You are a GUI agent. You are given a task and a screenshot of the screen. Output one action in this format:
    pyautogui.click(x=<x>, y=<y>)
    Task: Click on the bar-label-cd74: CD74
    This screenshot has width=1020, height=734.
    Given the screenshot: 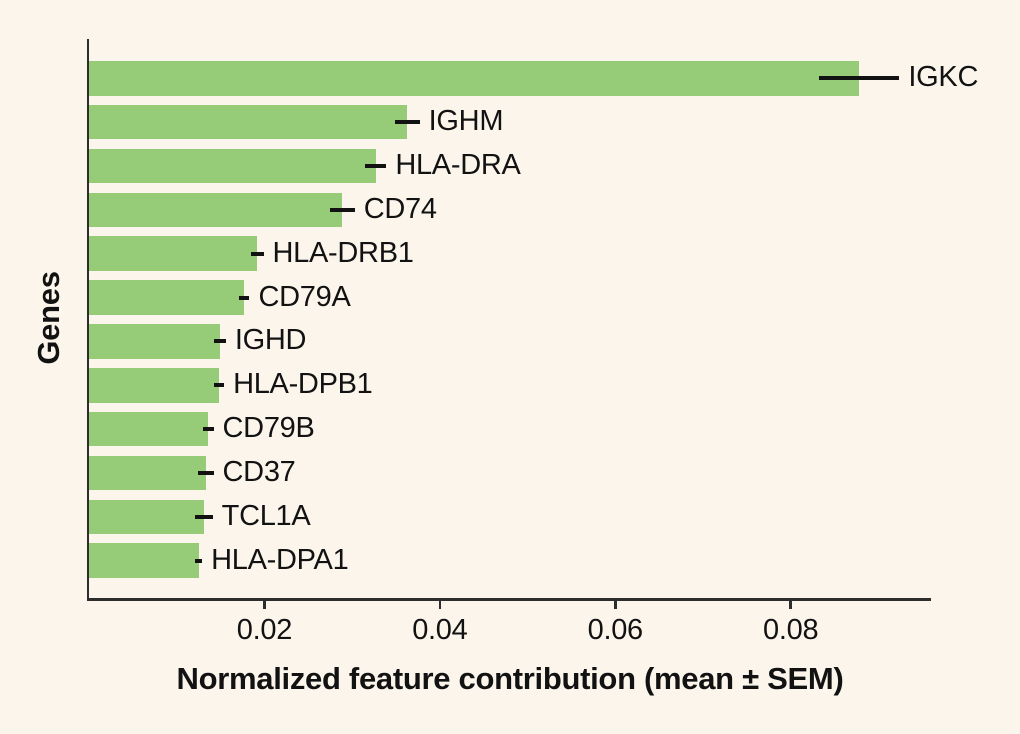 What is the action you would take?
    pyautogui.click(x=400, y=208)
    